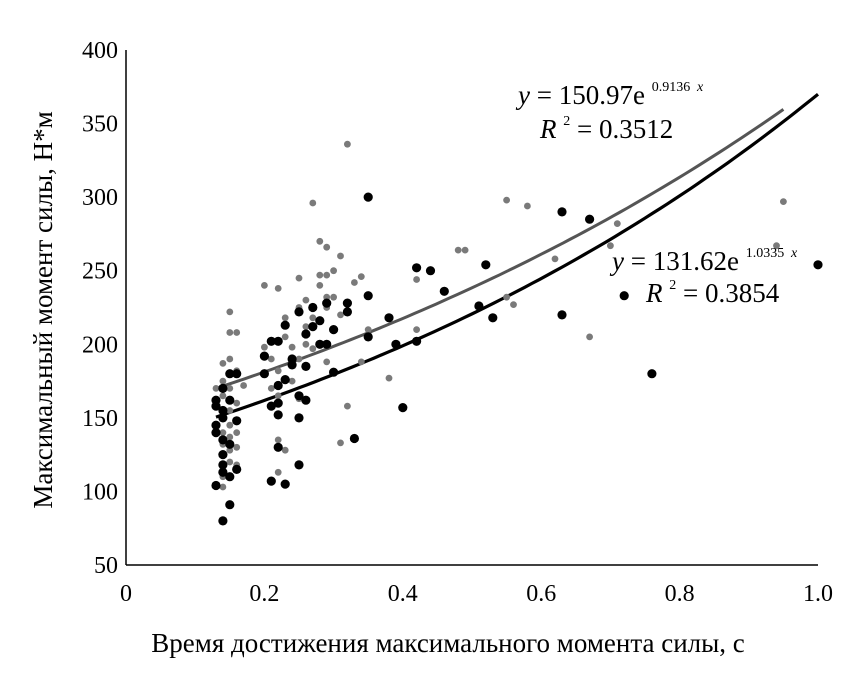  What do you see at coordinates (100, 419) in the screenshot?
I see `y-tick-label: 150` at bounding box center [100, 419].